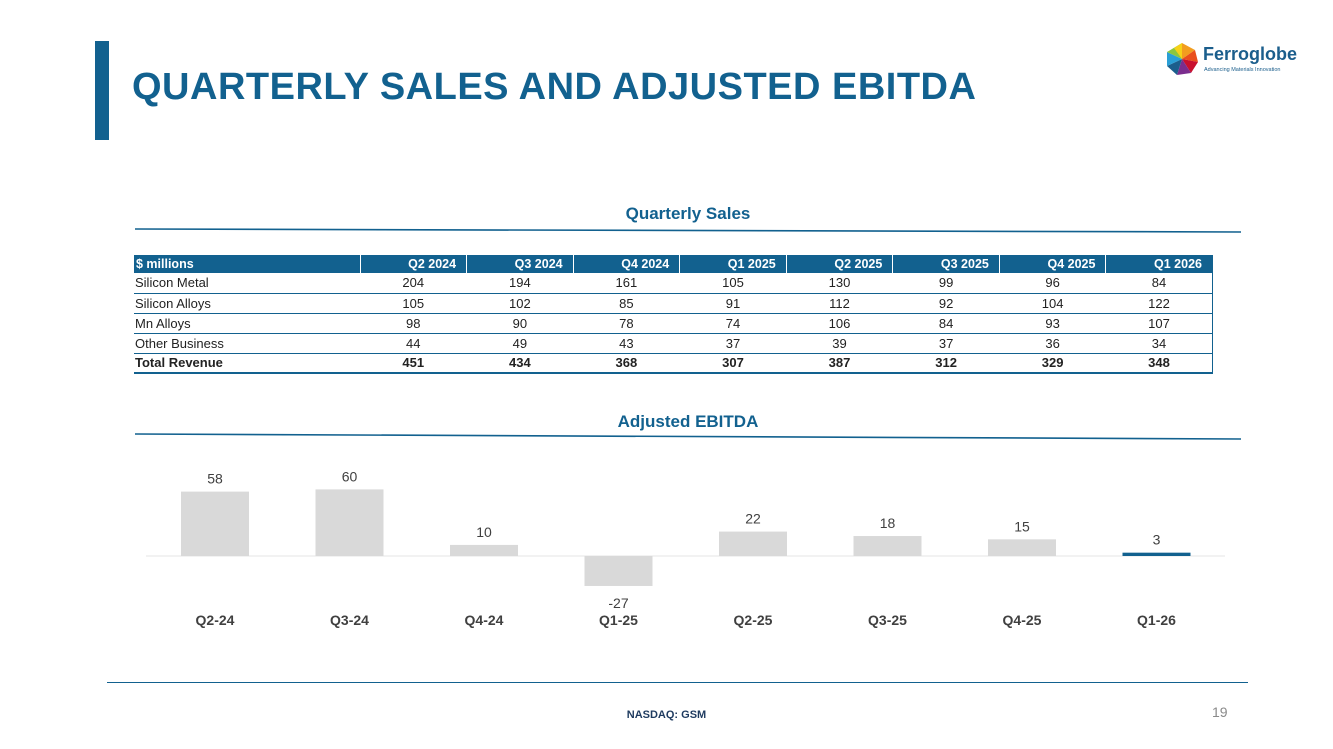 Image resolution: width=1333 pixels, height=749 pixels. Describe the element at coordinates (946, 264) in the screenshot. I see `table-header-quarter: Q3 2025` at that location.